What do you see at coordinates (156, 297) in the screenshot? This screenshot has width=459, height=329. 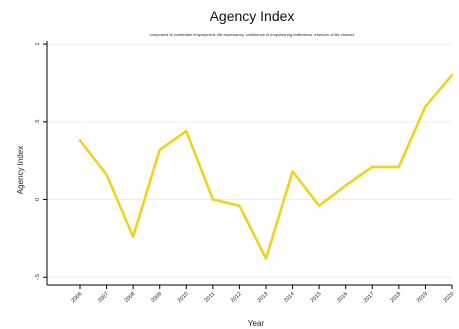 I see `x-tick-label: 2009` at bounding box center [156, 297].